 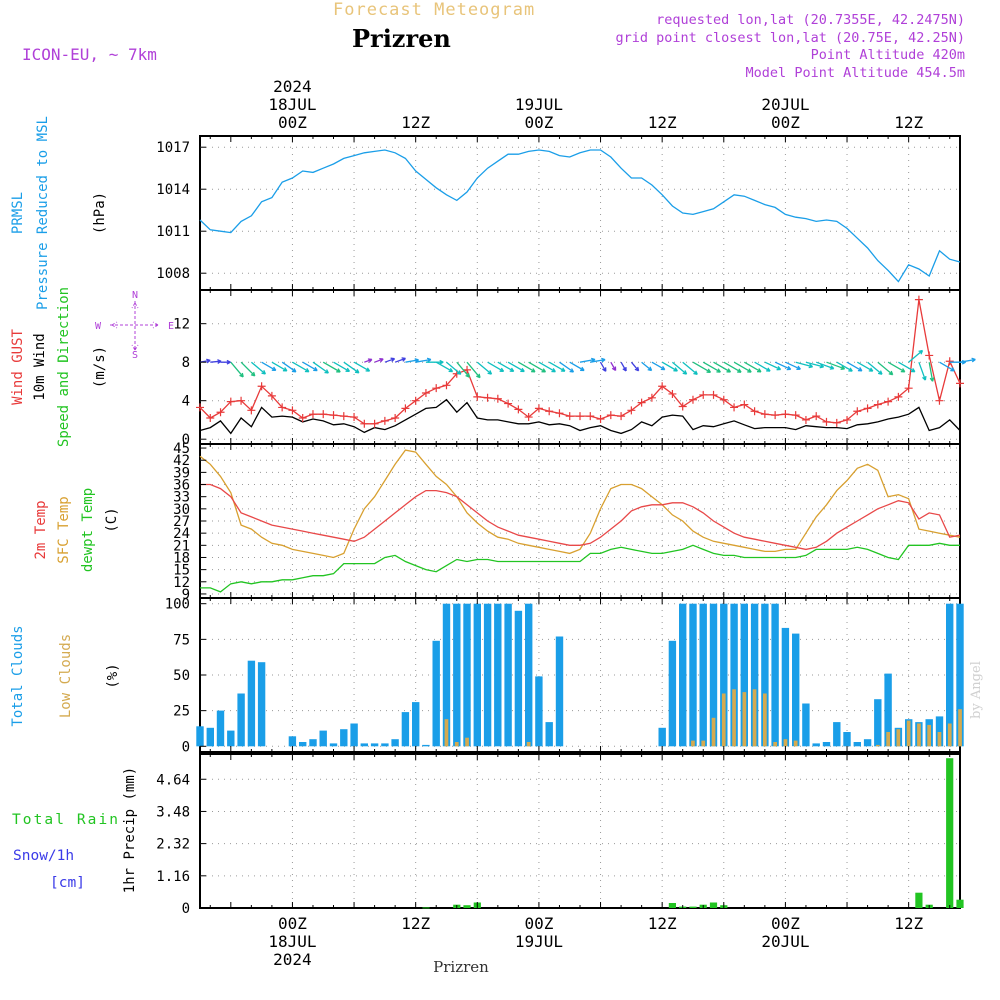 I want to click on clouds-axis-titles: Total Clouds Low Clouds (%), so click(x=65, y=675).